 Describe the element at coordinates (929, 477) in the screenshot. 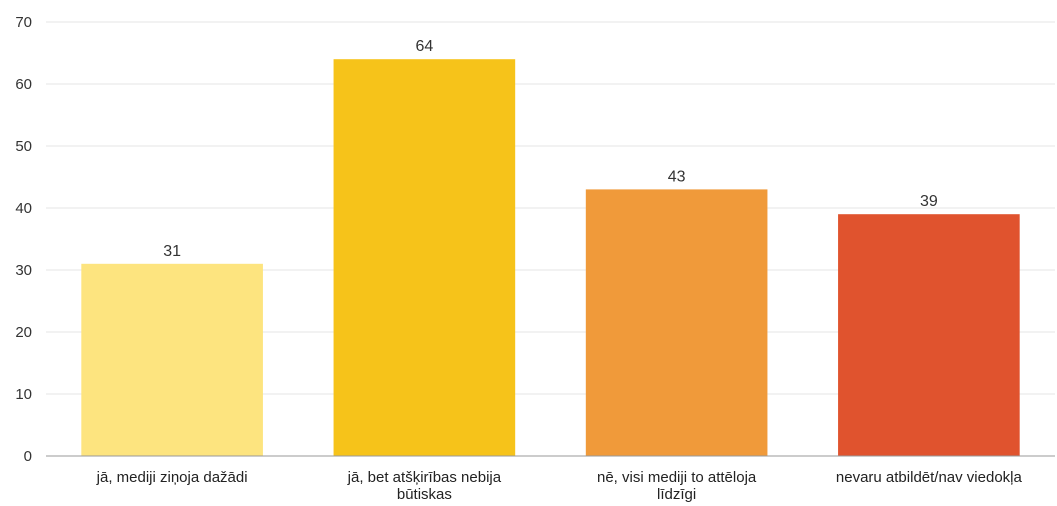

I see `category-label: nevaru atbildēt/nav viedokļa` at that location.